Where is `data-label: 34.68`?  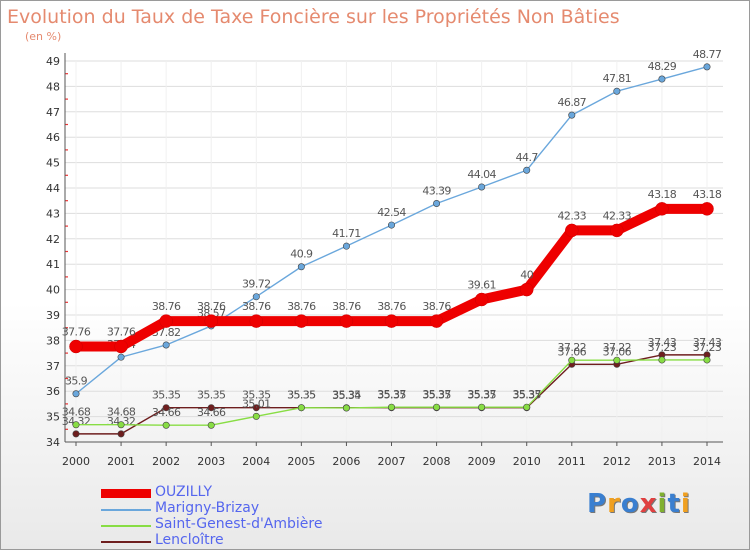 data-label: 34.68 is located at coordinates (76, 412).